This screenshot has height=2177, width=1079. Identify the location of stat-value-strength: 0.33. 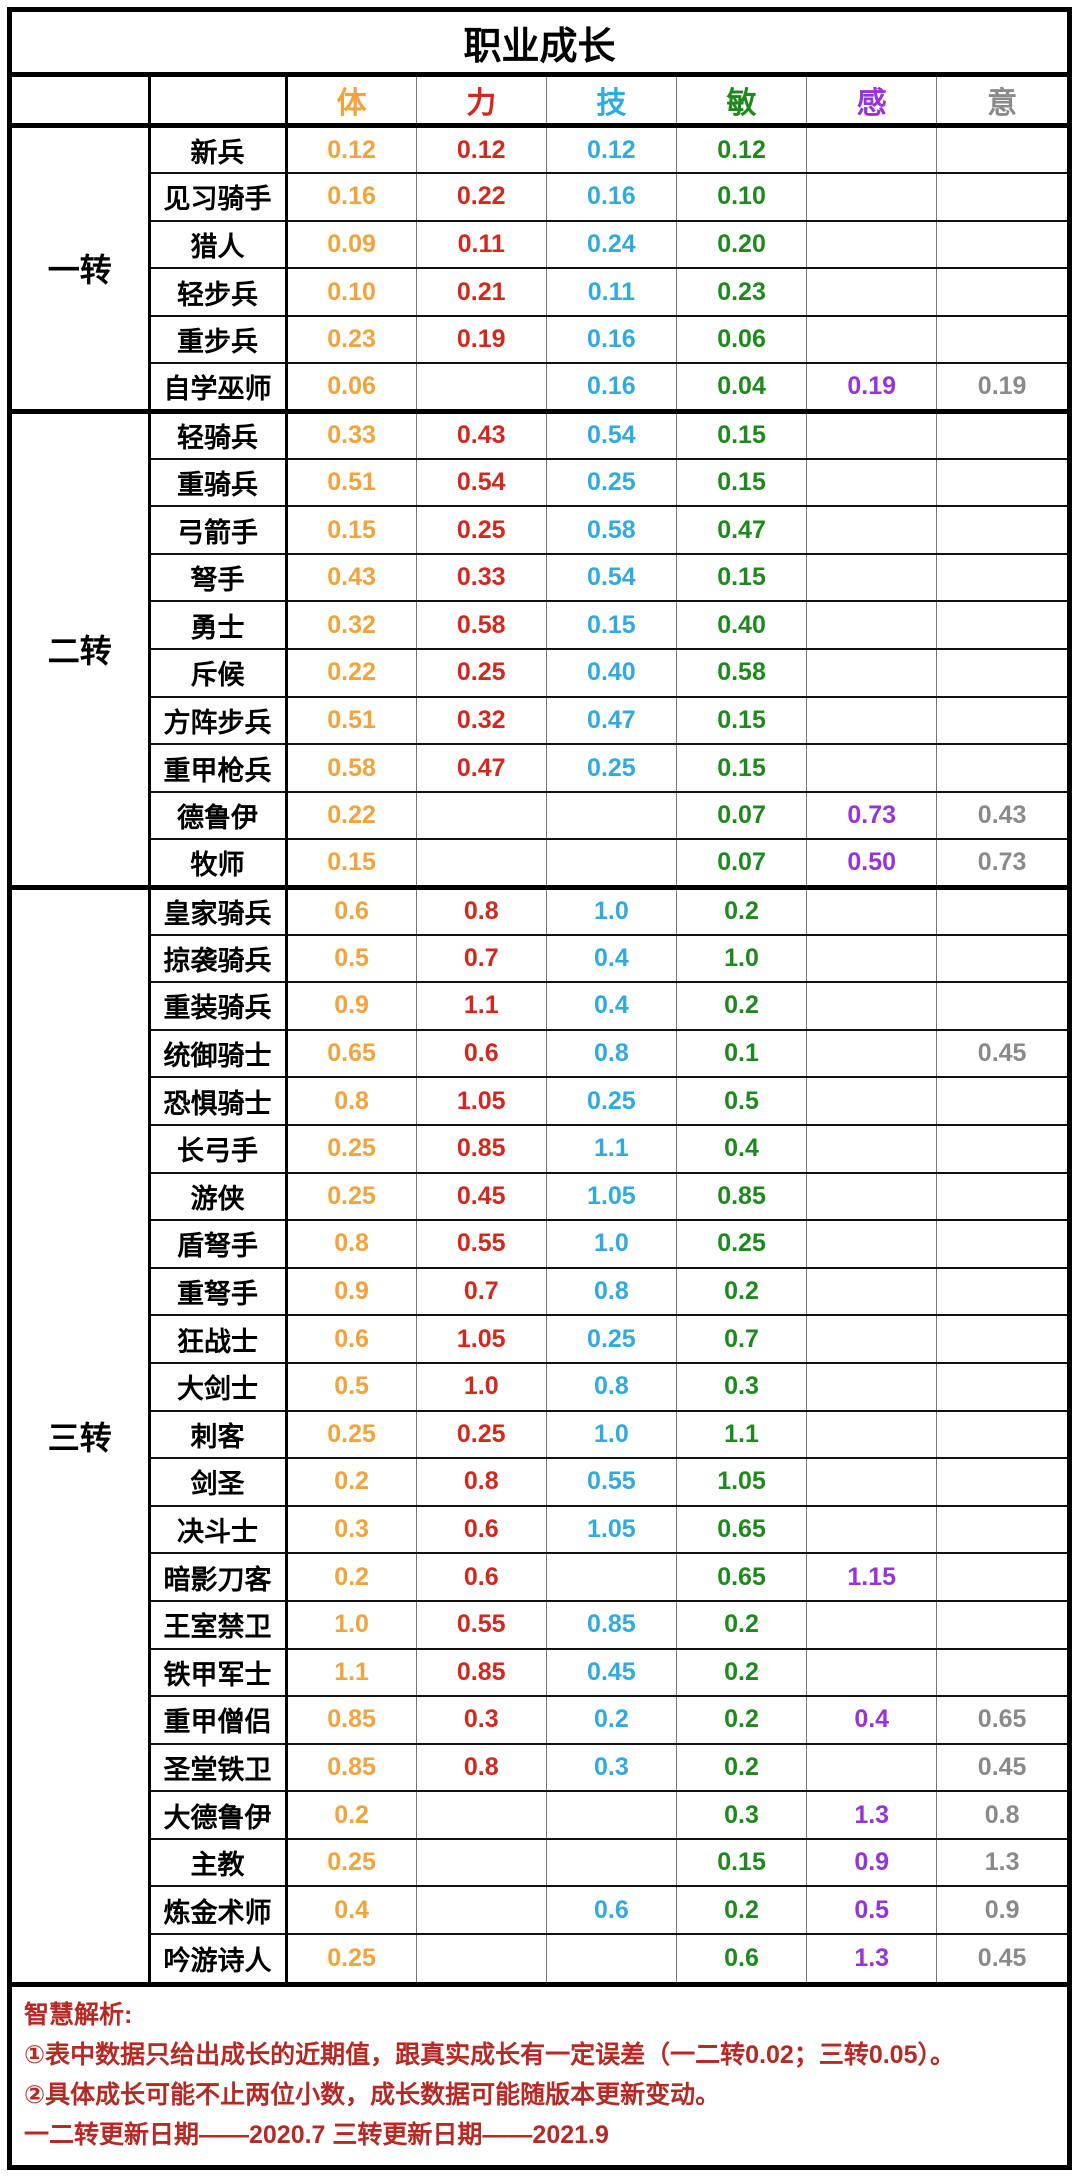
(481, 577).